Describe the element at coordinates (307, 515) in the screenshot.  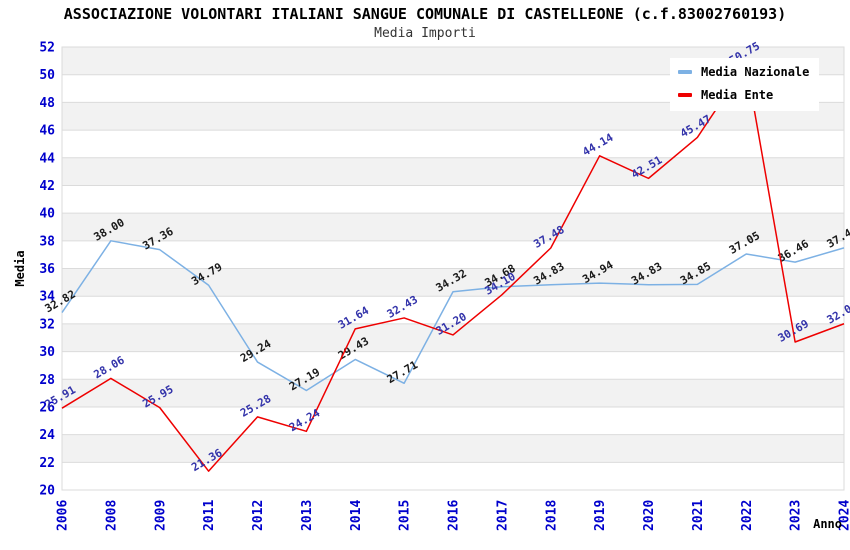
I see `x-tick-label: 2013` at that location.